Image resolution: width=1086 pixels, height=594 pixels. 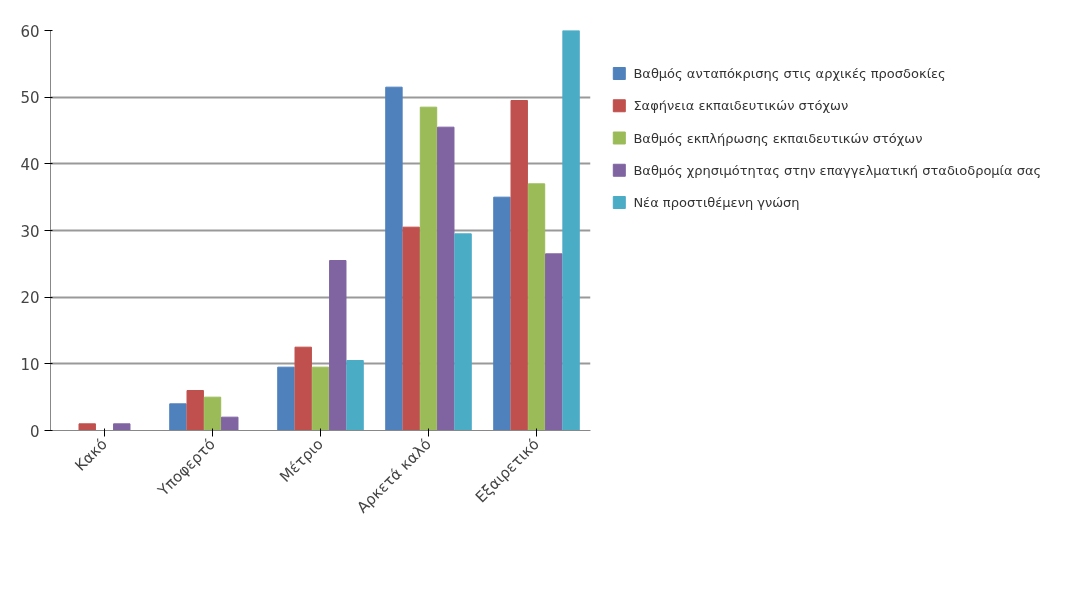 I want to click on y-tick-label: 40, so click(x=30, y=164).